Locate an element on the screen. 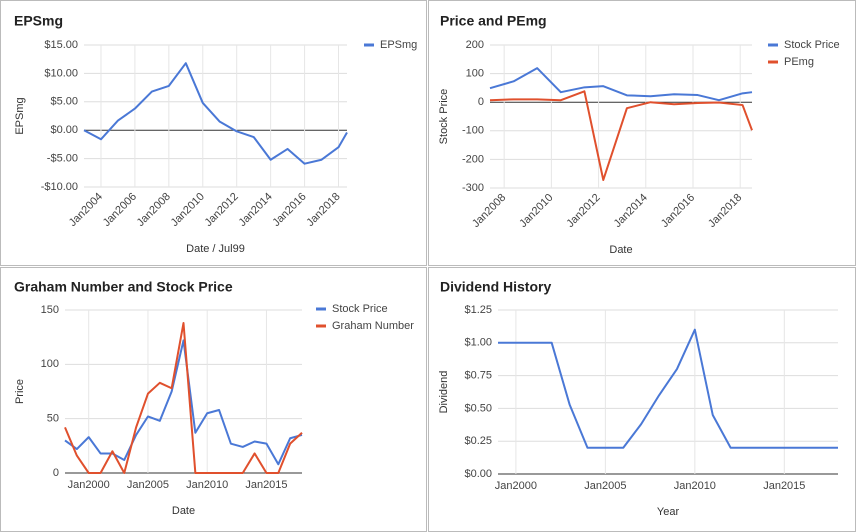 This screenshot has width=856, height=532. y-tick-label: -100 is located at coordinates (473, 131).